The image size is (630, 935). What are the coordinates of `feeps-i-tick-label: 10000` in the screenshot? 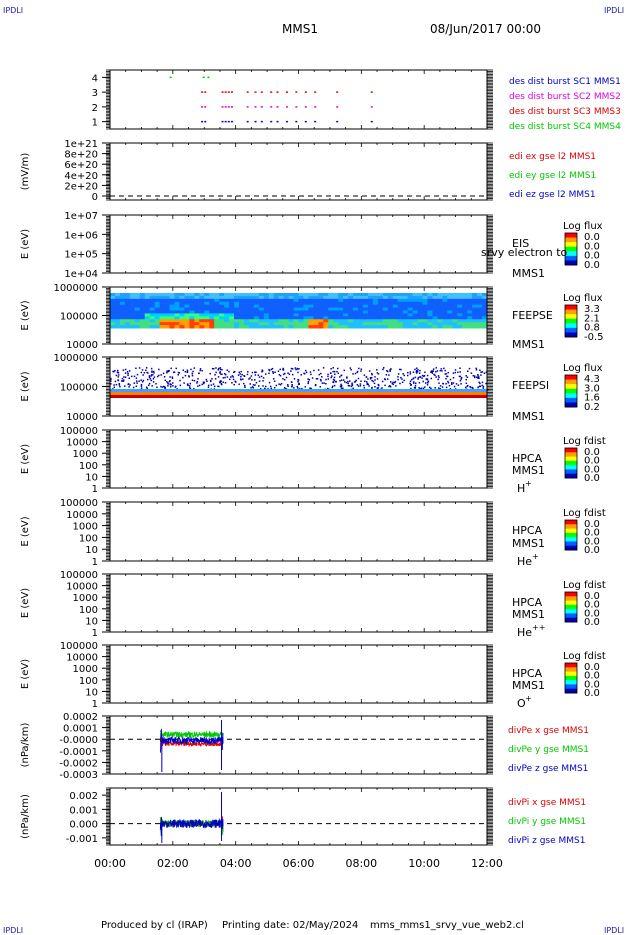 It's located at (82, 417).